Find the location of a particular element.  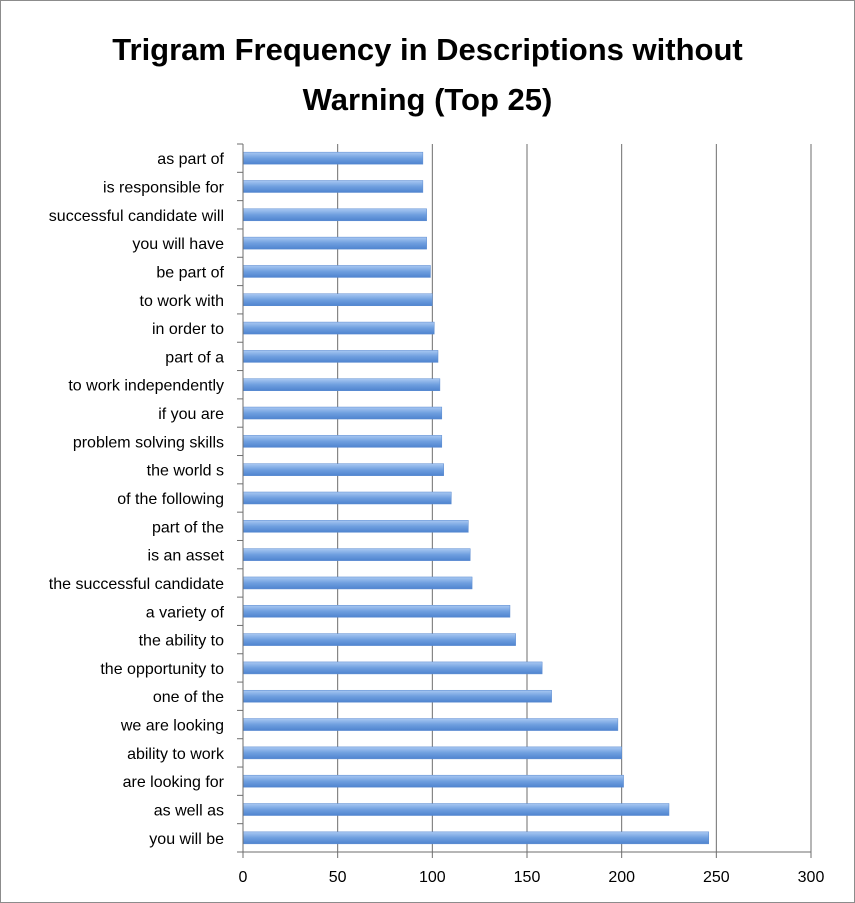

category-label: the ability to is located at coordinates (181, 641).